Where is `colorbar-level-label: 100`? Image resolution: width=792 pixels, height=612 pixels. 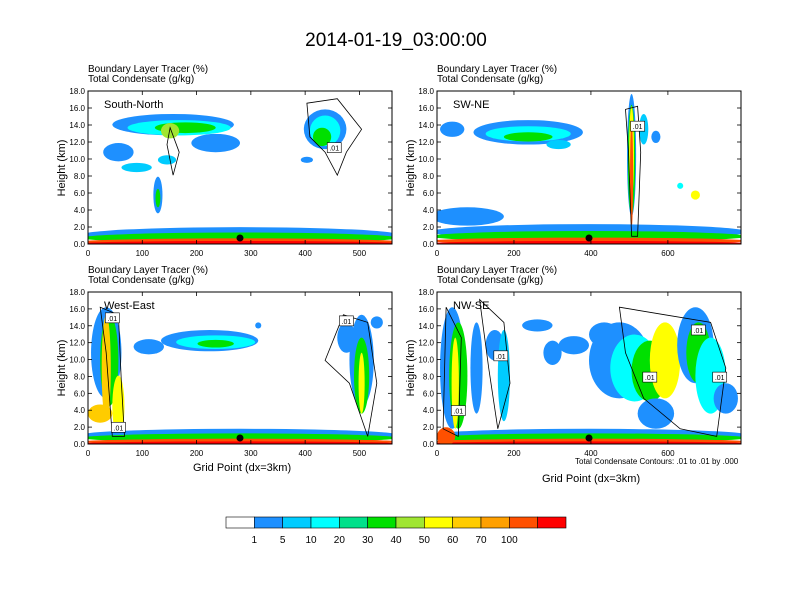
colorbar-level-label: 100 is located at coordinates (509, 540).